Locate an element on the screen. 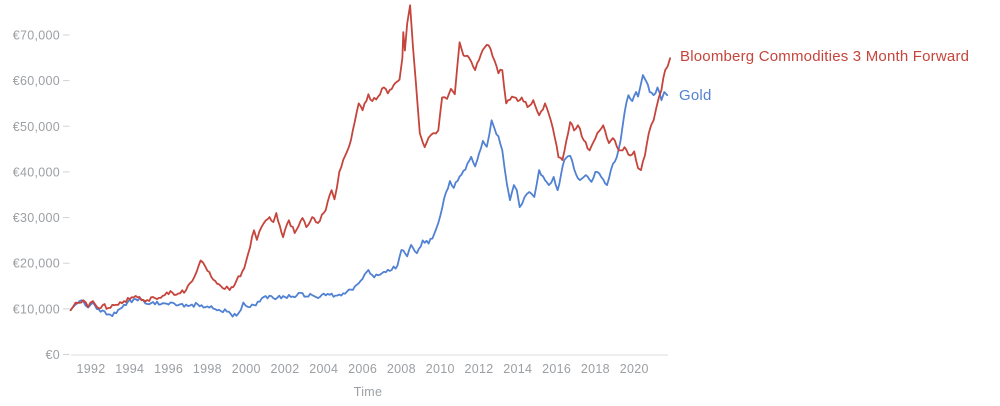 The width and height of the screenshot is (1000, 406). x-axis-title: Time is located at coordinates (368, 392).